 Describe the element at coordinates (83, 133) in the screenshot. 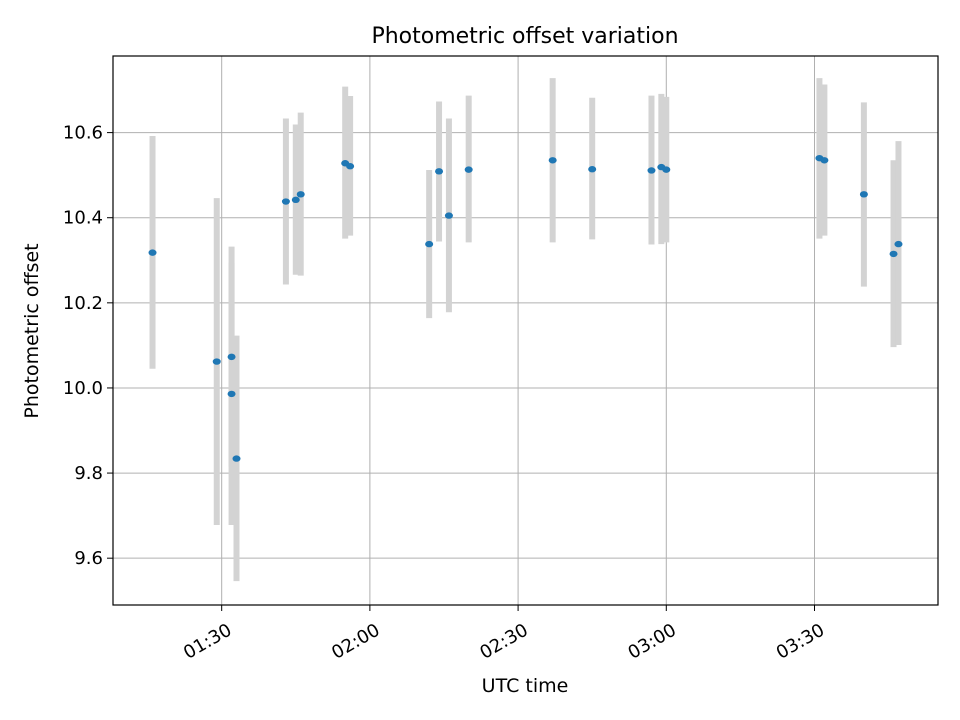

I see `y-tick-label: 10.6` at that location.